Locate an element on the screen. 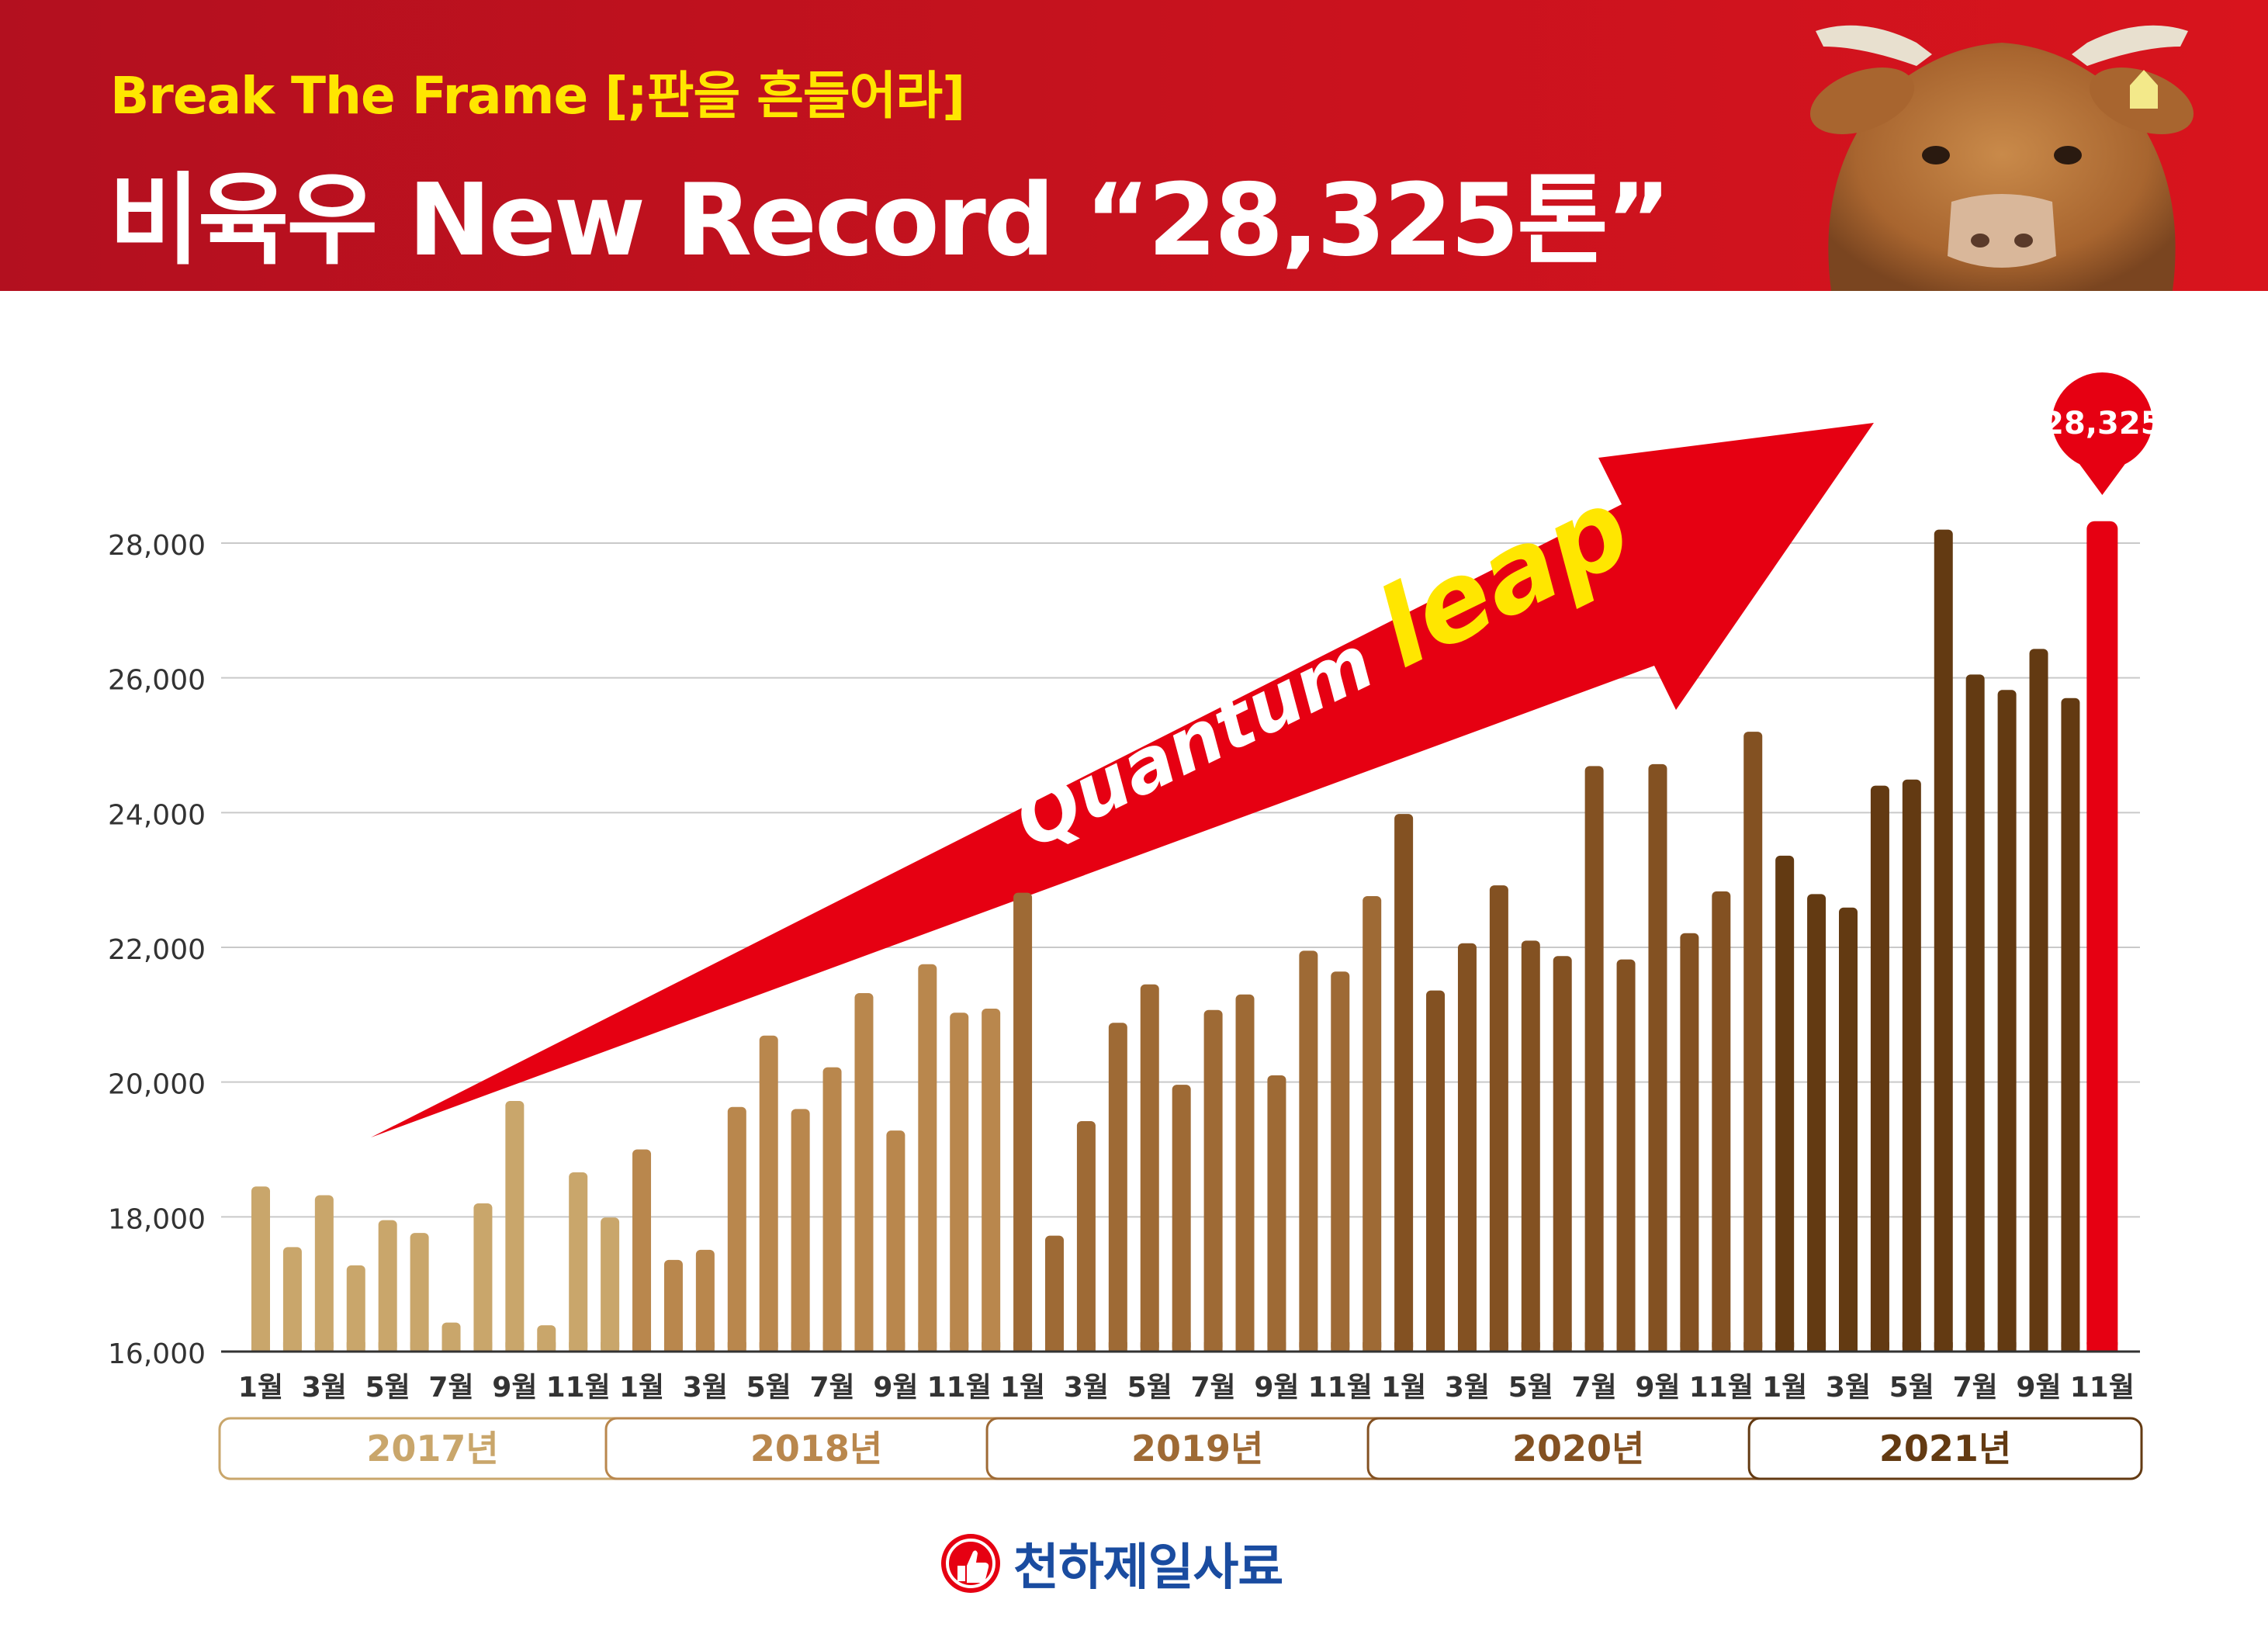 The height and width of the screenshot is (1627, 2268). callout-value: 28,325 is located at coordinates (2102, 423).